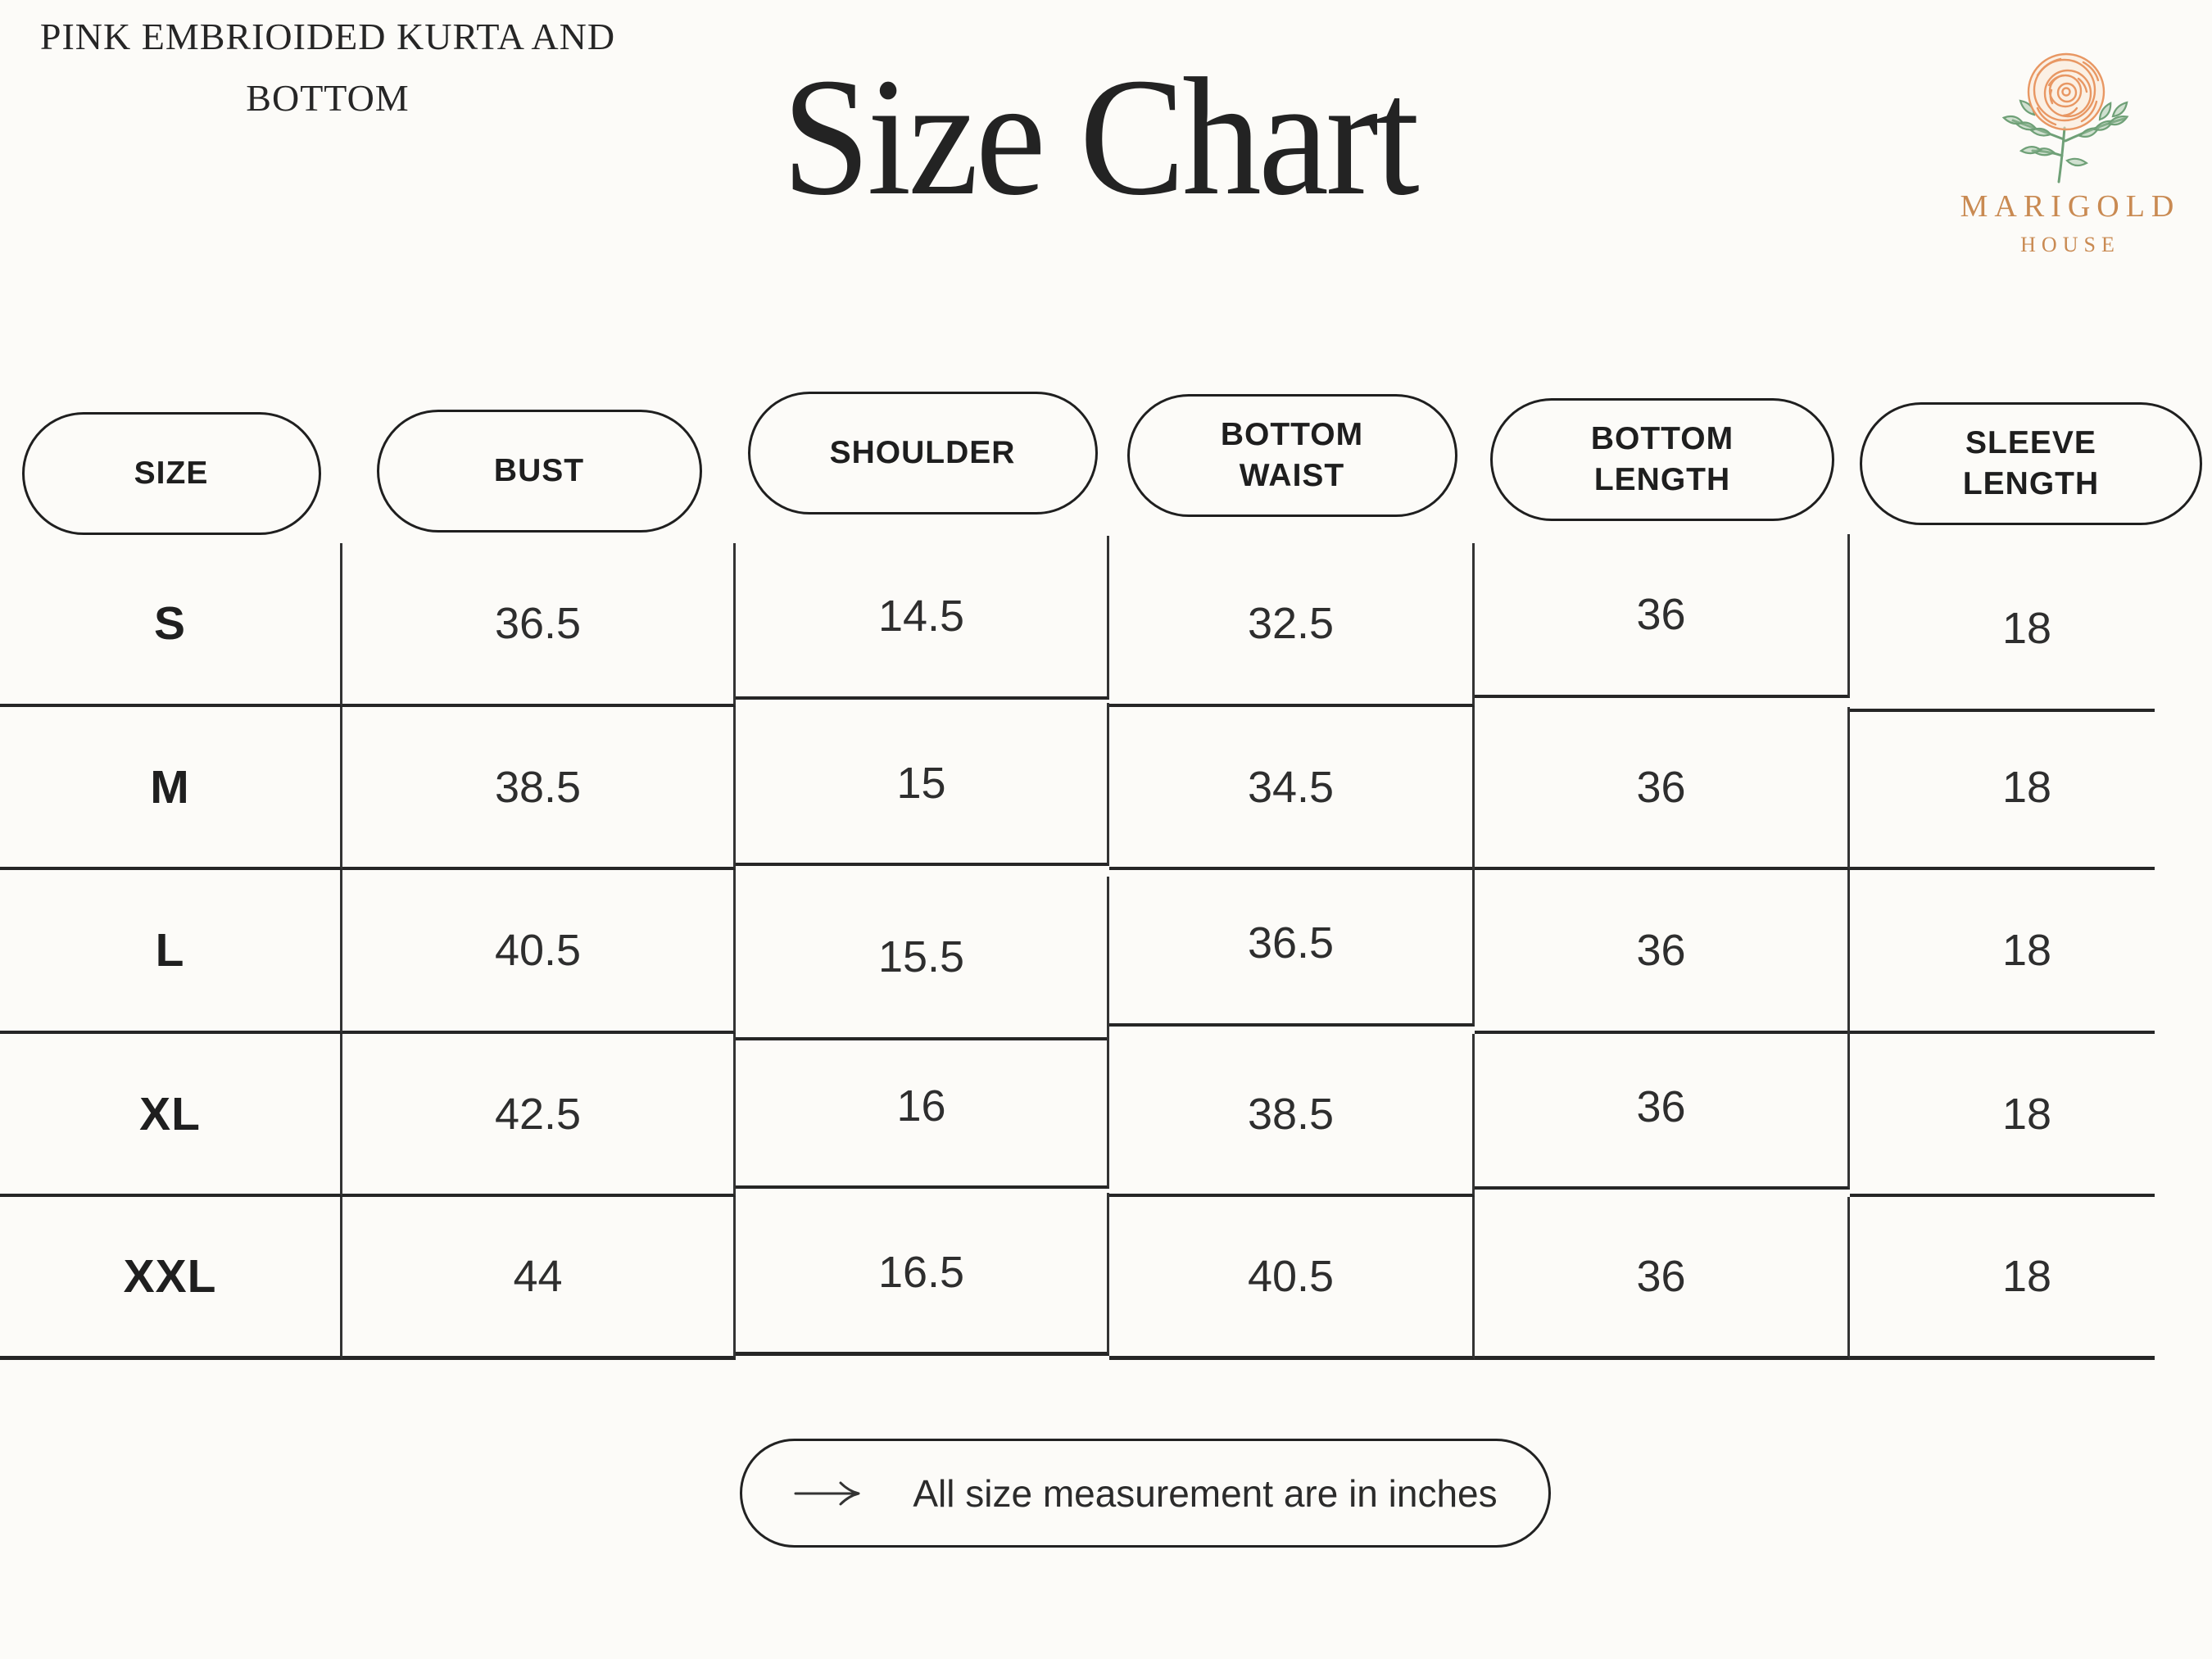 This screenshot has height=1659, width=2212. I want to click on cell-size: M, so click(171, 788).